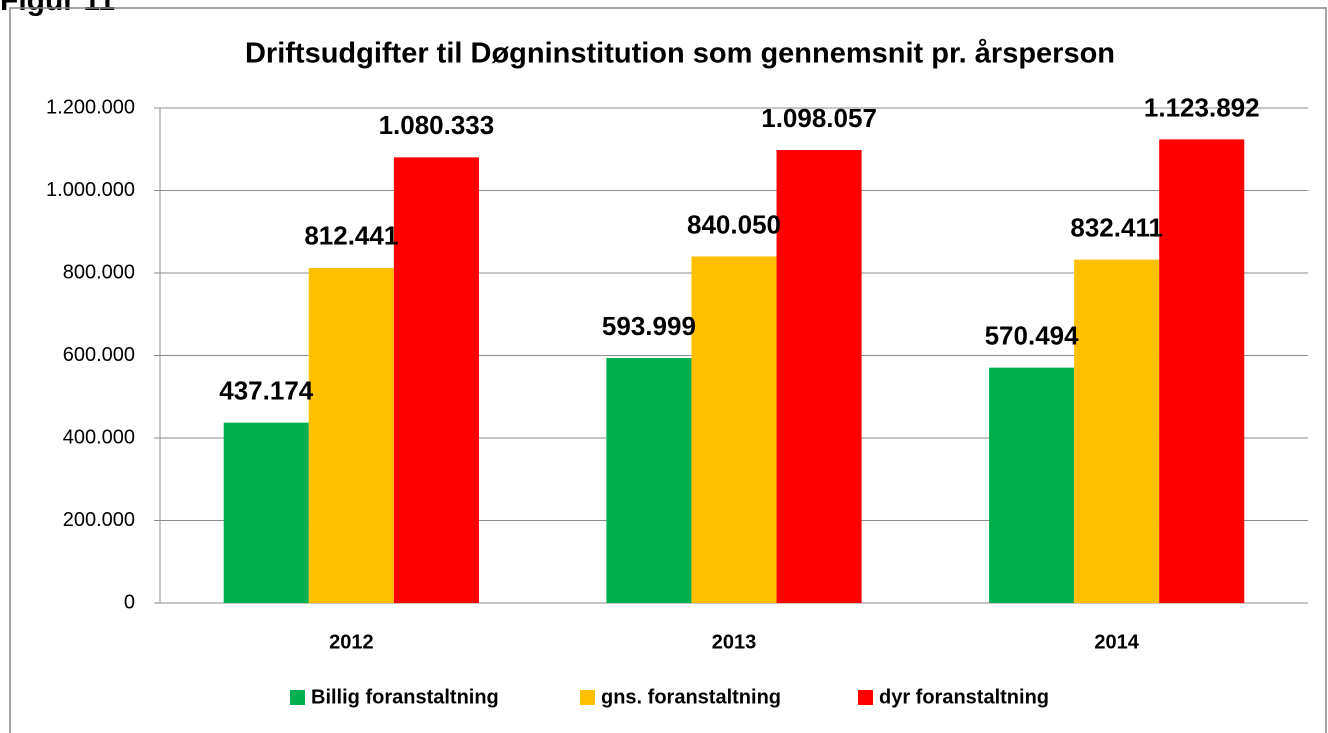 Image resolution: width=1328 pixels, height=733 pixels. What do you see at coordinates (964, 697) in the screenshot?
I see `legend-label: dyr foranstaltning` at bounding box center [964, 697].